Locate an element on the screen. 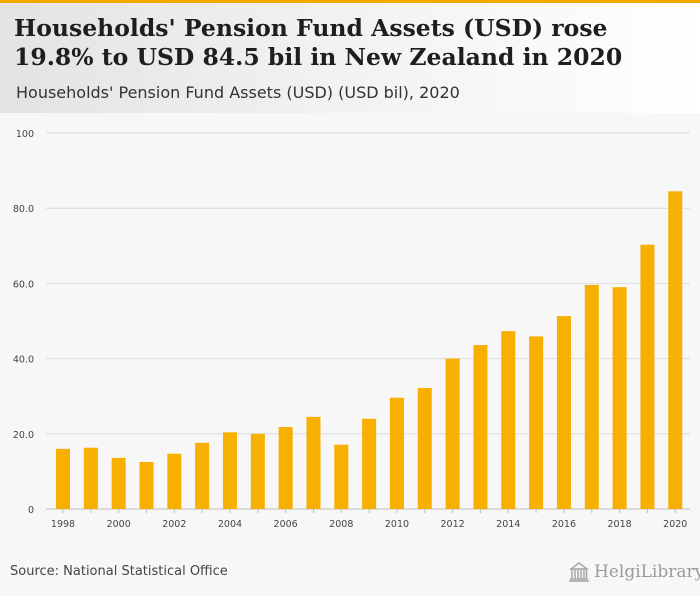 The height and width of the screenshot is (596, 700). library-building-icon is located at coordinates (579, 572).